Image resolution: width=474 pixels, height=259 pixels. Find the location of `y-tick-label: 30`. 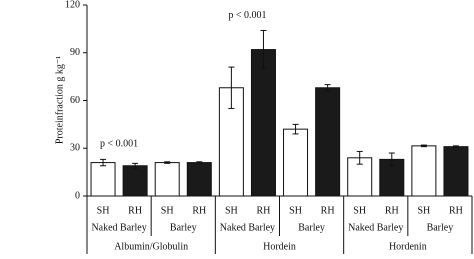

y-tick-label: 30 is located at coordinates (75, 148).